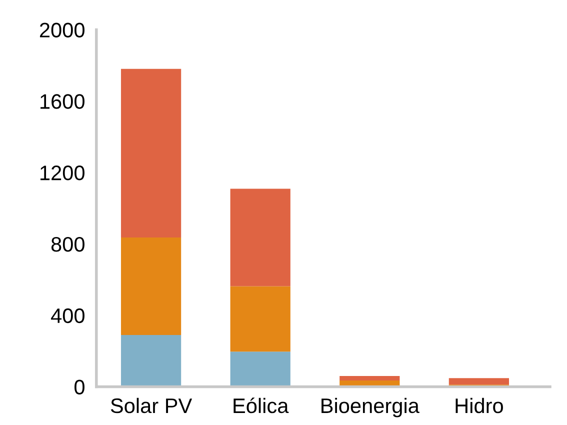 The width and height of the screenshot is (567, 425). I want to click on y-tick-label: 800, so click(67, 244).